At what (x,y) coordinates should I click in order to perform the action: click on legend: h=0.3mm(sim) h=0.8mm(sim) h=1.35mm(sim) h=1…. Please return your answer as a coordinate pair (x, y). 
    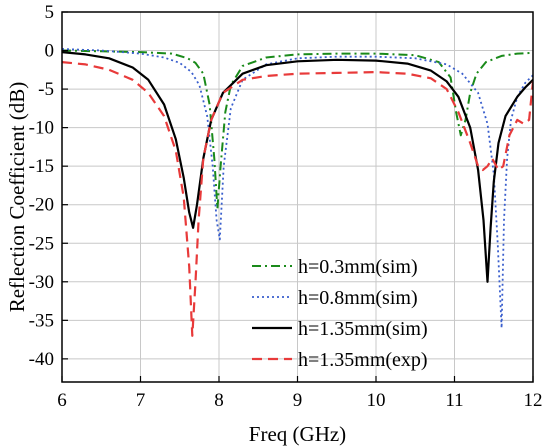
    Looking at the image, I should click on (340, 313).